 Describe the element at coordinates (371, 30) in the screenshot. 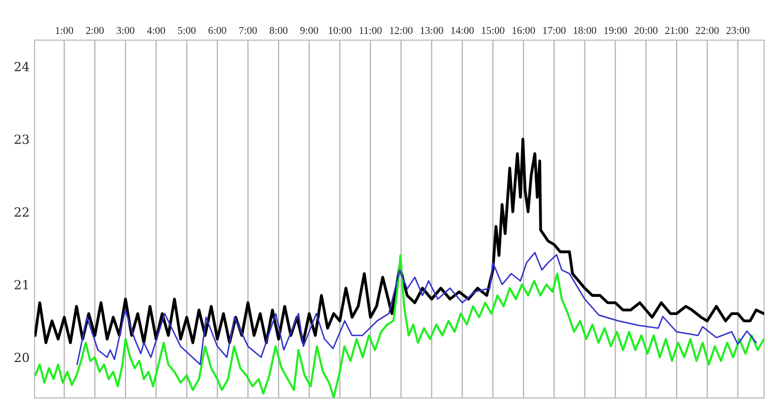

I see `x-tick-label: 11:00` at that location.